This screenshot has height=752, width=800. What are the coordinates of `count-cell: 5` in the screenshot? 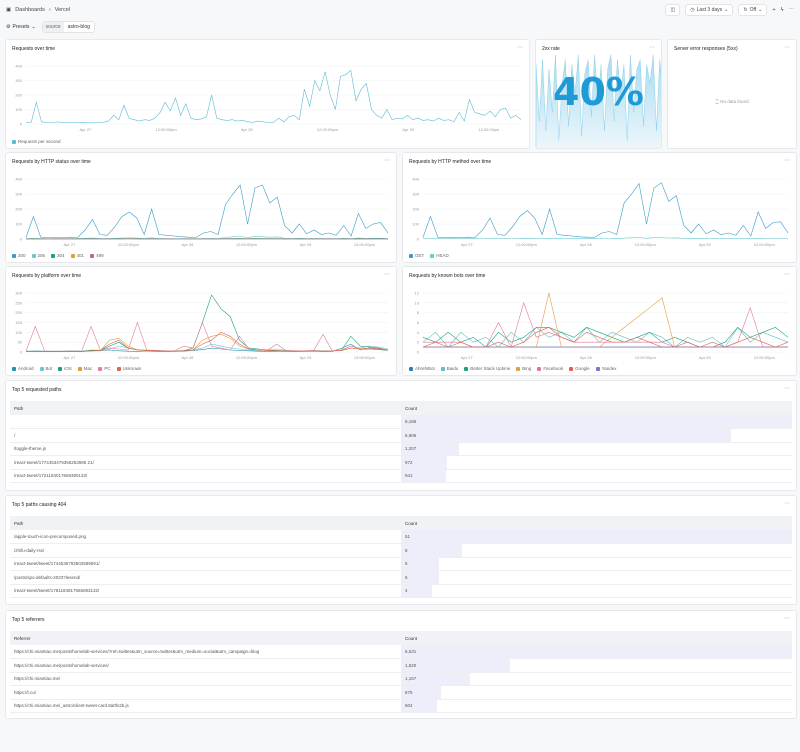 It's located at (596, 577).